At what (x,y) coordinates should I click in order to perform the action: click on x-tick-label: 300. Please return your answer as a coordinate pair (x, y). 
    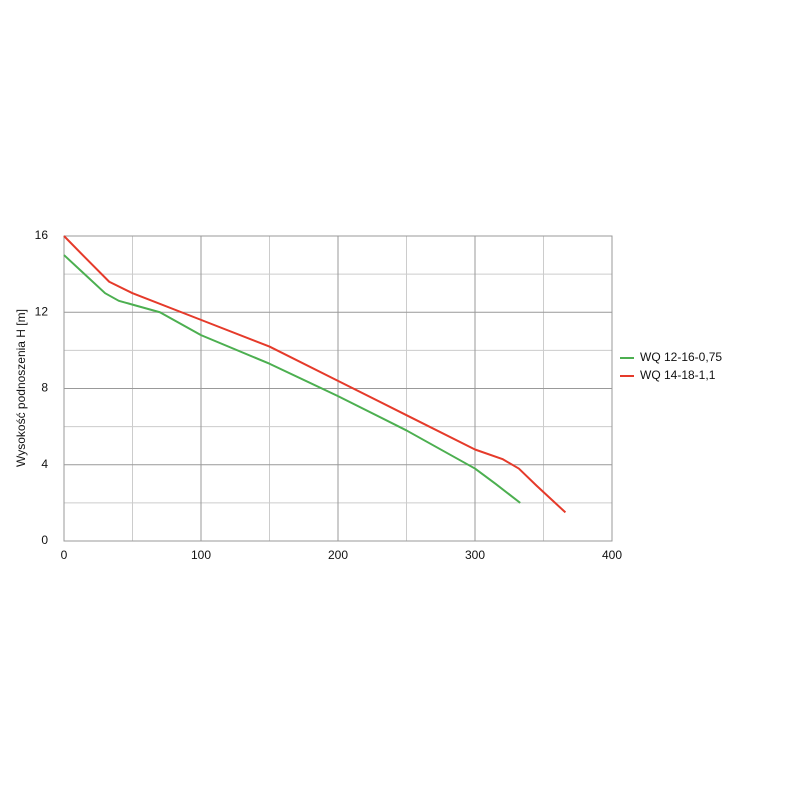
    Looking at the image, I should click on (475, 555).